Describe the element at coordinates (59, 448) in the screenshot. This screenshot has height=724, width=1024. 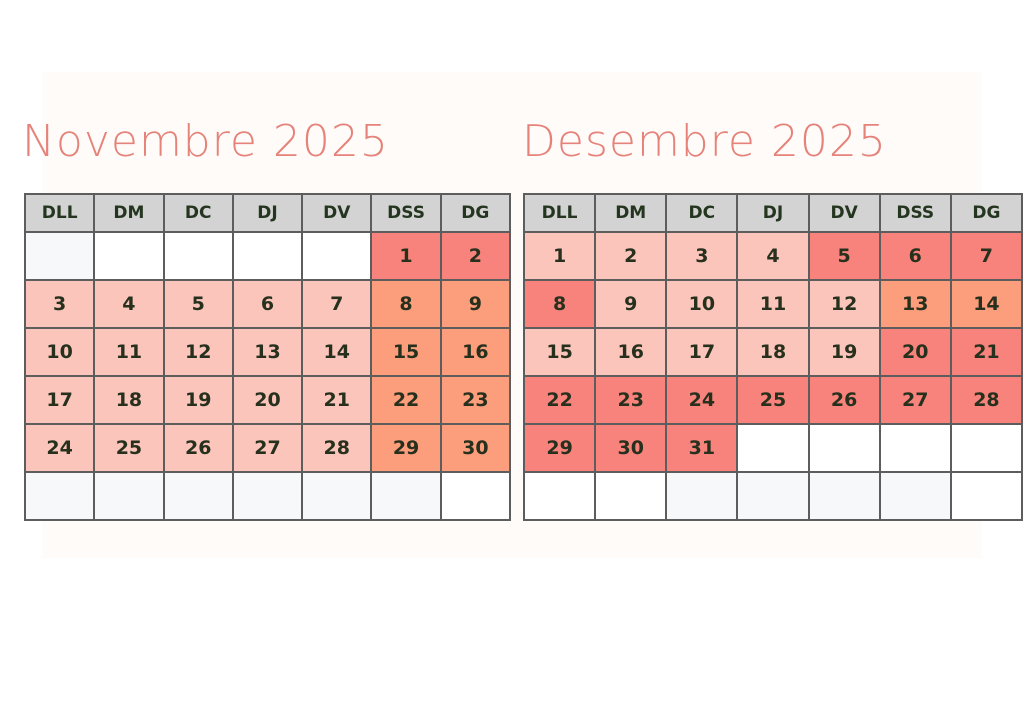
I see `day-cell: 24` at that location.